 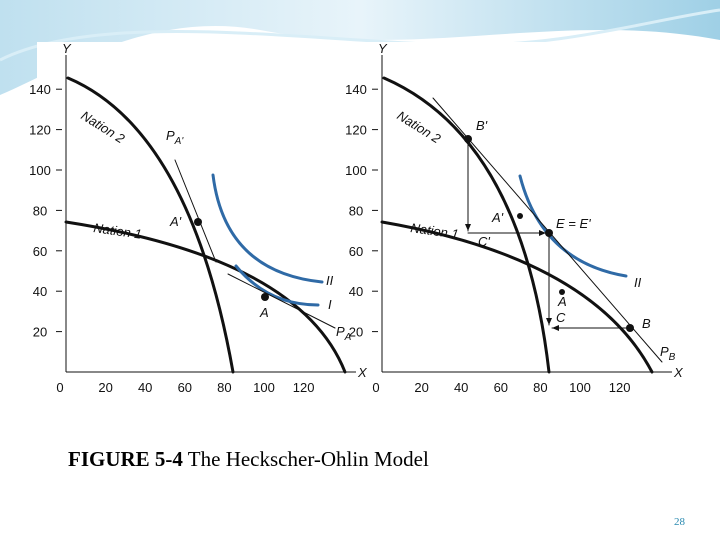 What do you see at coordinates (646, 323) in the screenshot?
I see `point-label: B` at bounding box center [646, 323].